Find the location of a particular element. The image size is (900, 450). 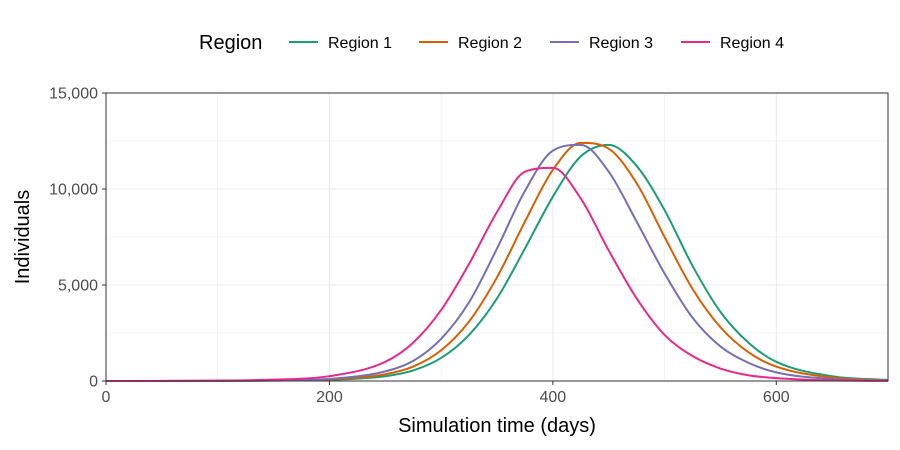

legend-label-region-2: Region 2 is located at coordinates (490, 43).